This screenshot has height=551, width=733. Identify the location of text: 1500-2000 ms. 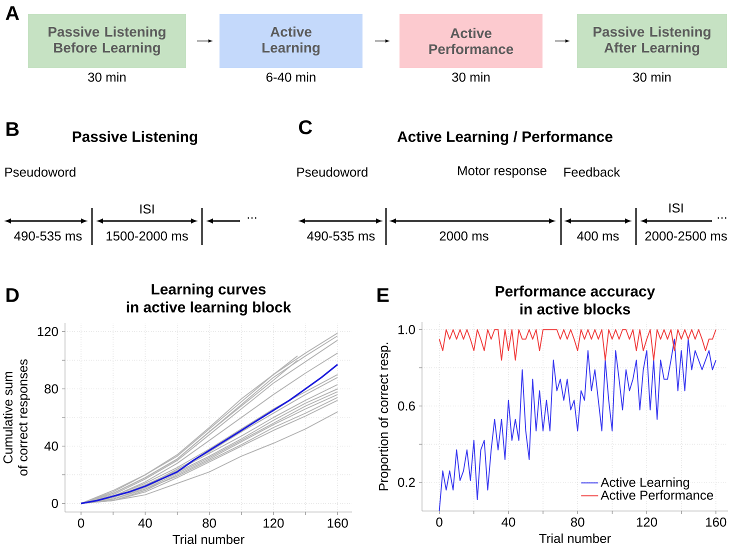
(147, 236).